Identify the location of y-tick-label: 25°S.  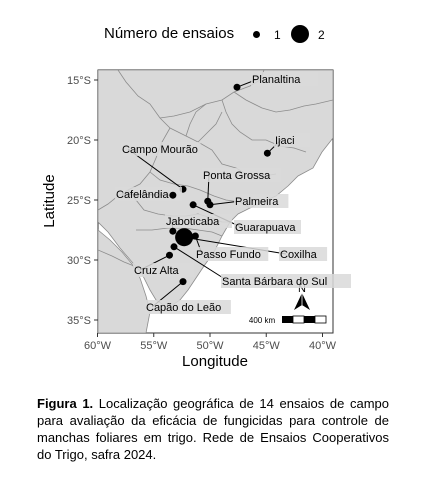
(79, 201).